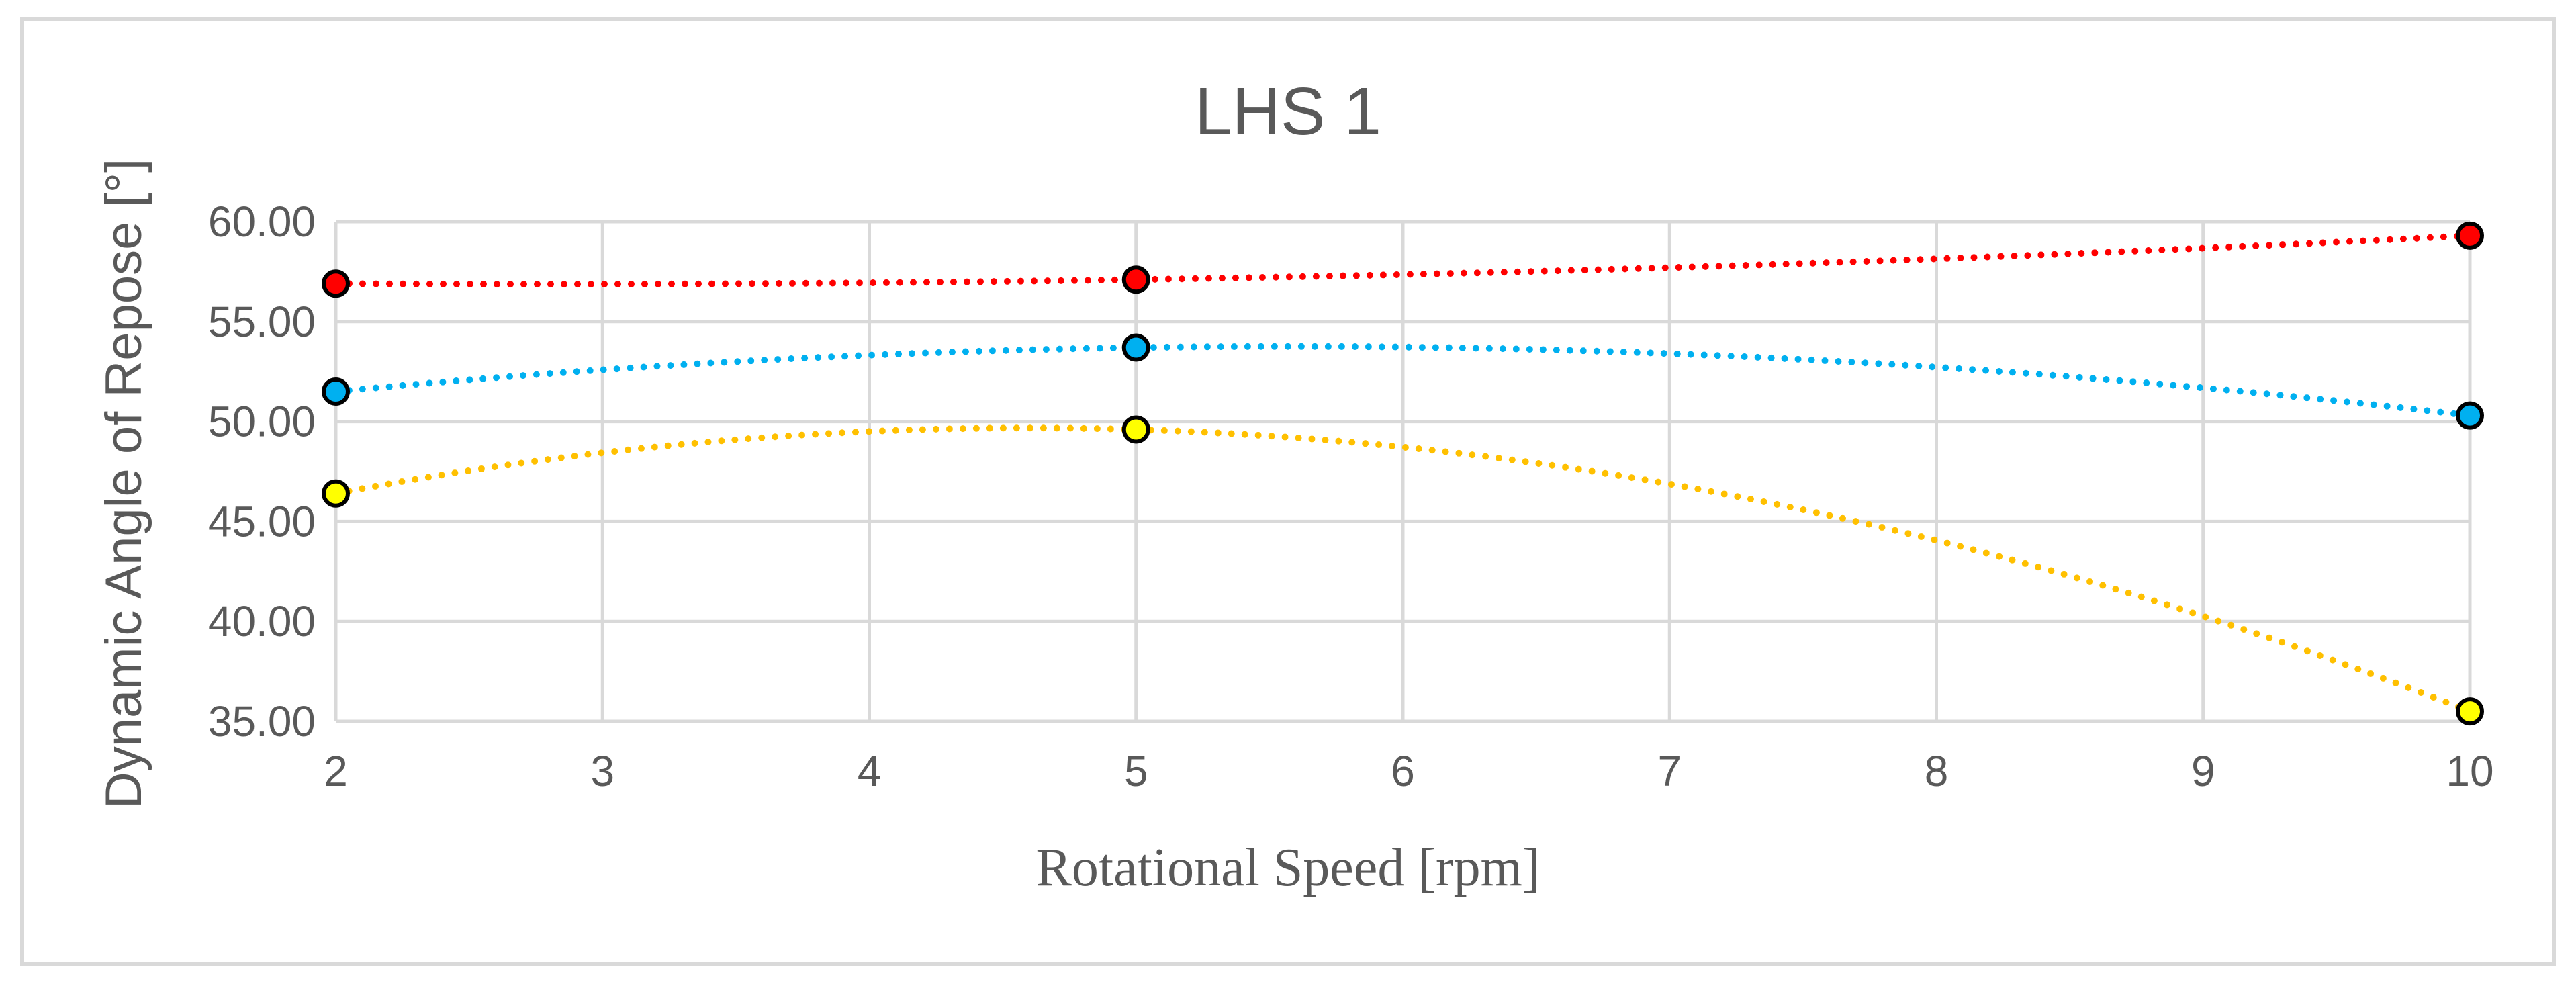  Describe the element at coordinates (2469, 771) in the screenshot. I see `x-tick-label: 10` at that location.